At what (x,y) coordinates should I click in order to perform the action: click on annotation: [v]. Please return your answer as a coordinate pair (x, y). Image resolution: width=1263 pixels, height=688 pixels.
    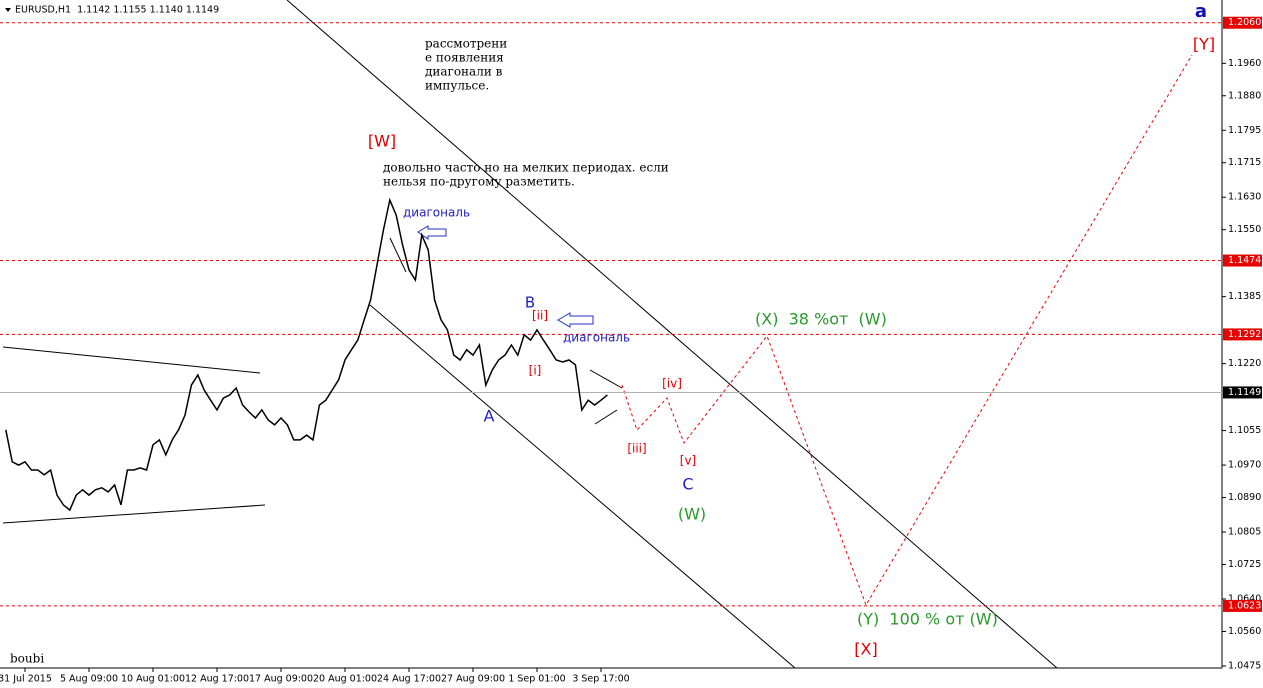
    Looking at the image, I should click on (688, 461).